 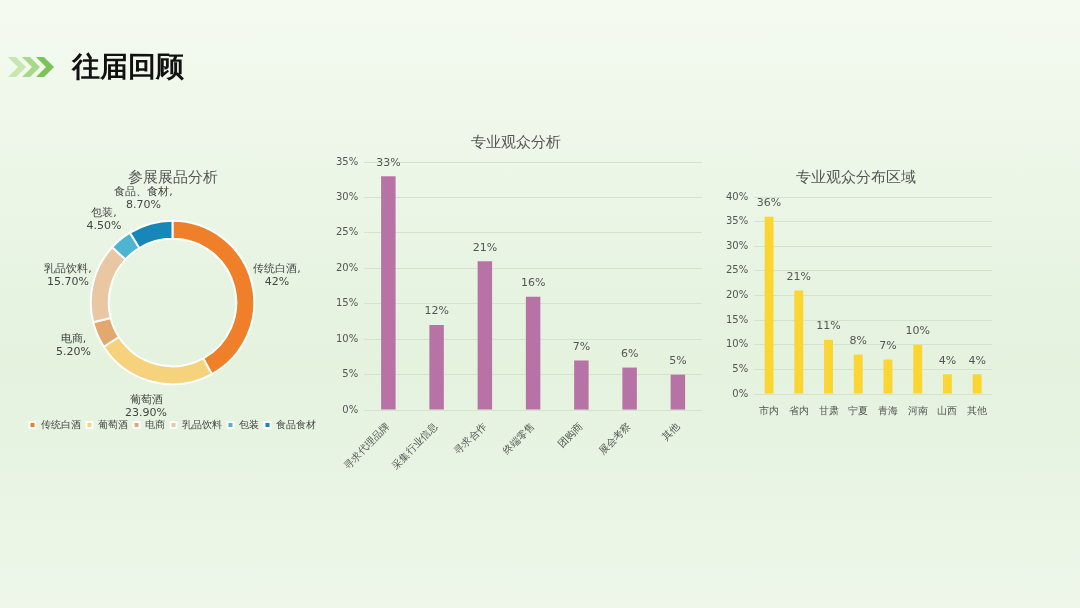 What do you see at coordinates (128, 67) in the screenshot?
I see `text: 往届回顾` at bounding box center [128, 67].